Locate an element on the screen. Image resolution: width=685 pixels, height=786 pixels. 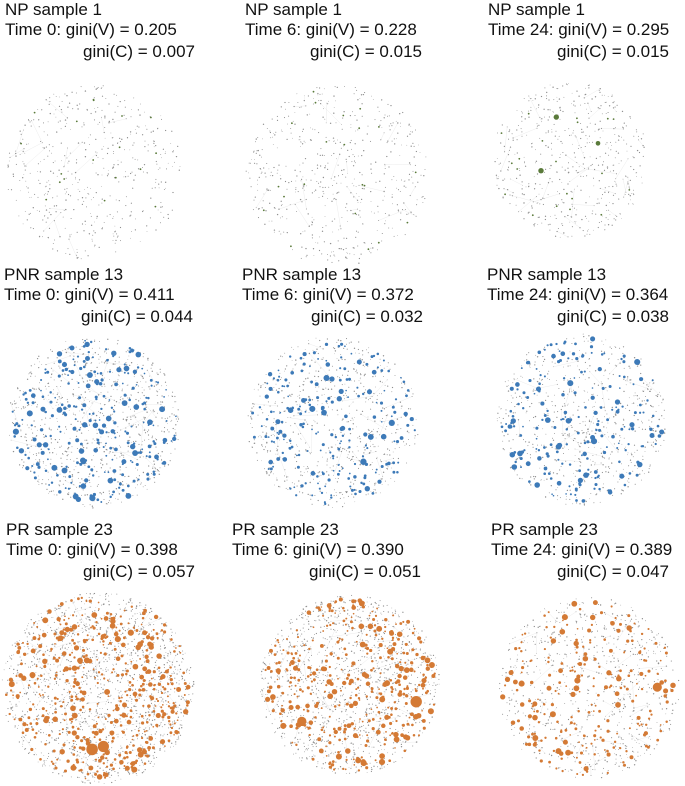
network-hub-node is located at coordinates (540, 170).